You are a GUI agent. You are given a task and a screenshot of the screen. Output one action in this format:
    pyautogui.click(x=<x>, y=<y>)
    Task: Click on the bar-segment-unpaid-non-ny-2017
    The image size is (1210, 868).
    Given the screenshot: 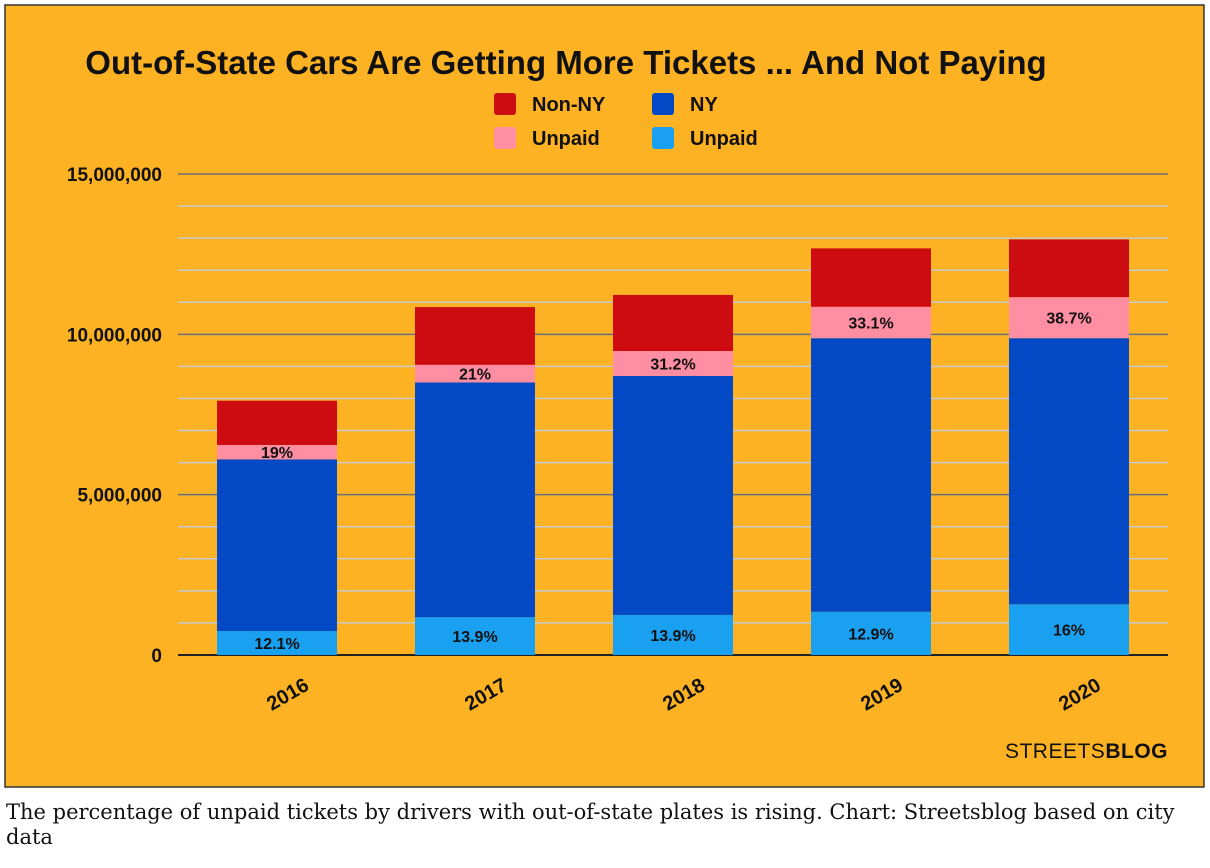 What is the action you would take?
    pyautogui.click(x=475, y=373)
    